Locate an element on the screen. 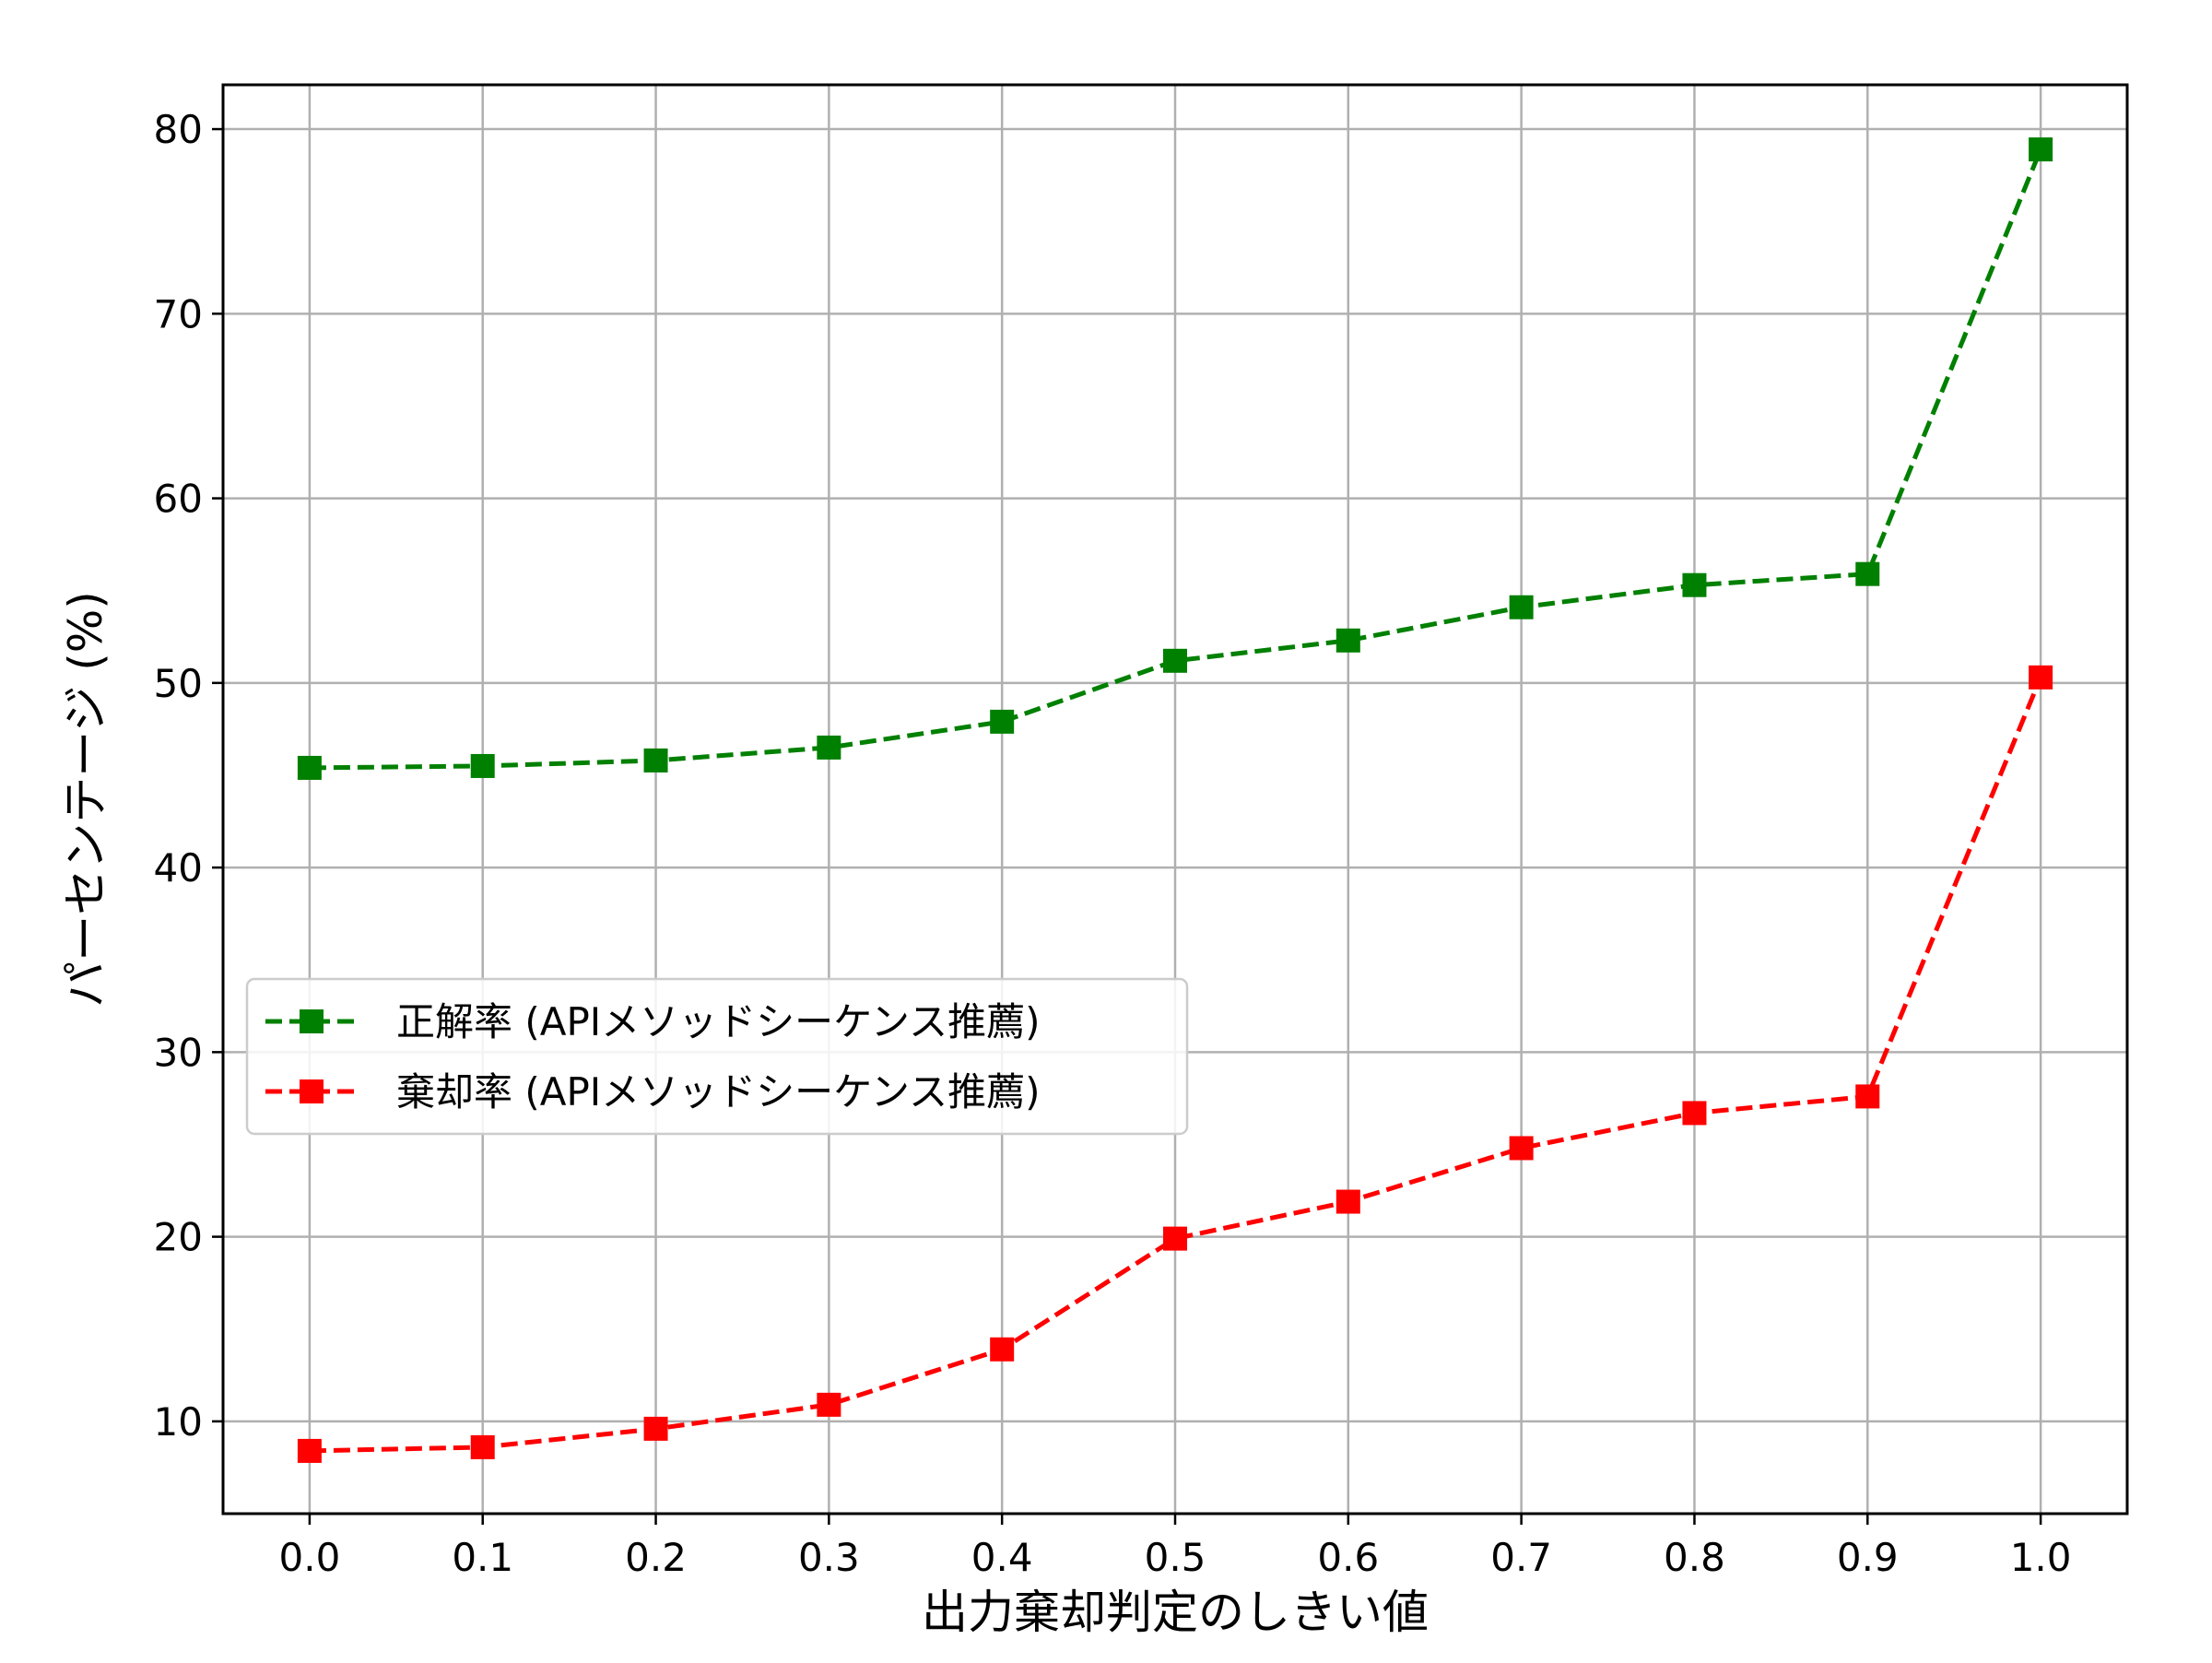 The width and height of the screenshot is (2212, 1663). y-tick-label: 10 is located at coordinates (178, 1422).